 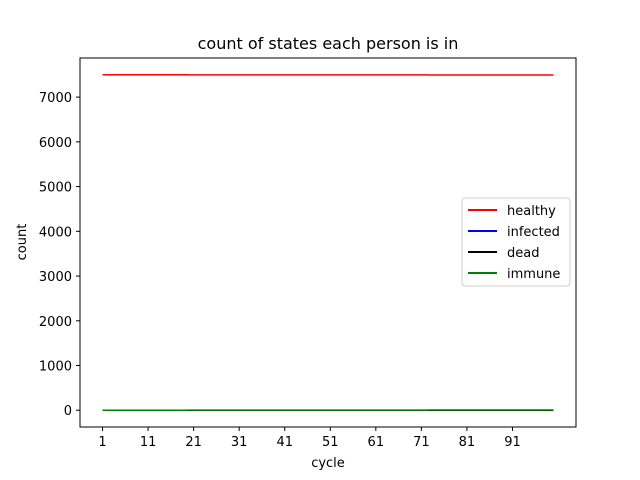 I want to click on y-axis-ticks: 0 1000 2000 3000 4000 5000 6000 7000, so click(x=59, y=255).